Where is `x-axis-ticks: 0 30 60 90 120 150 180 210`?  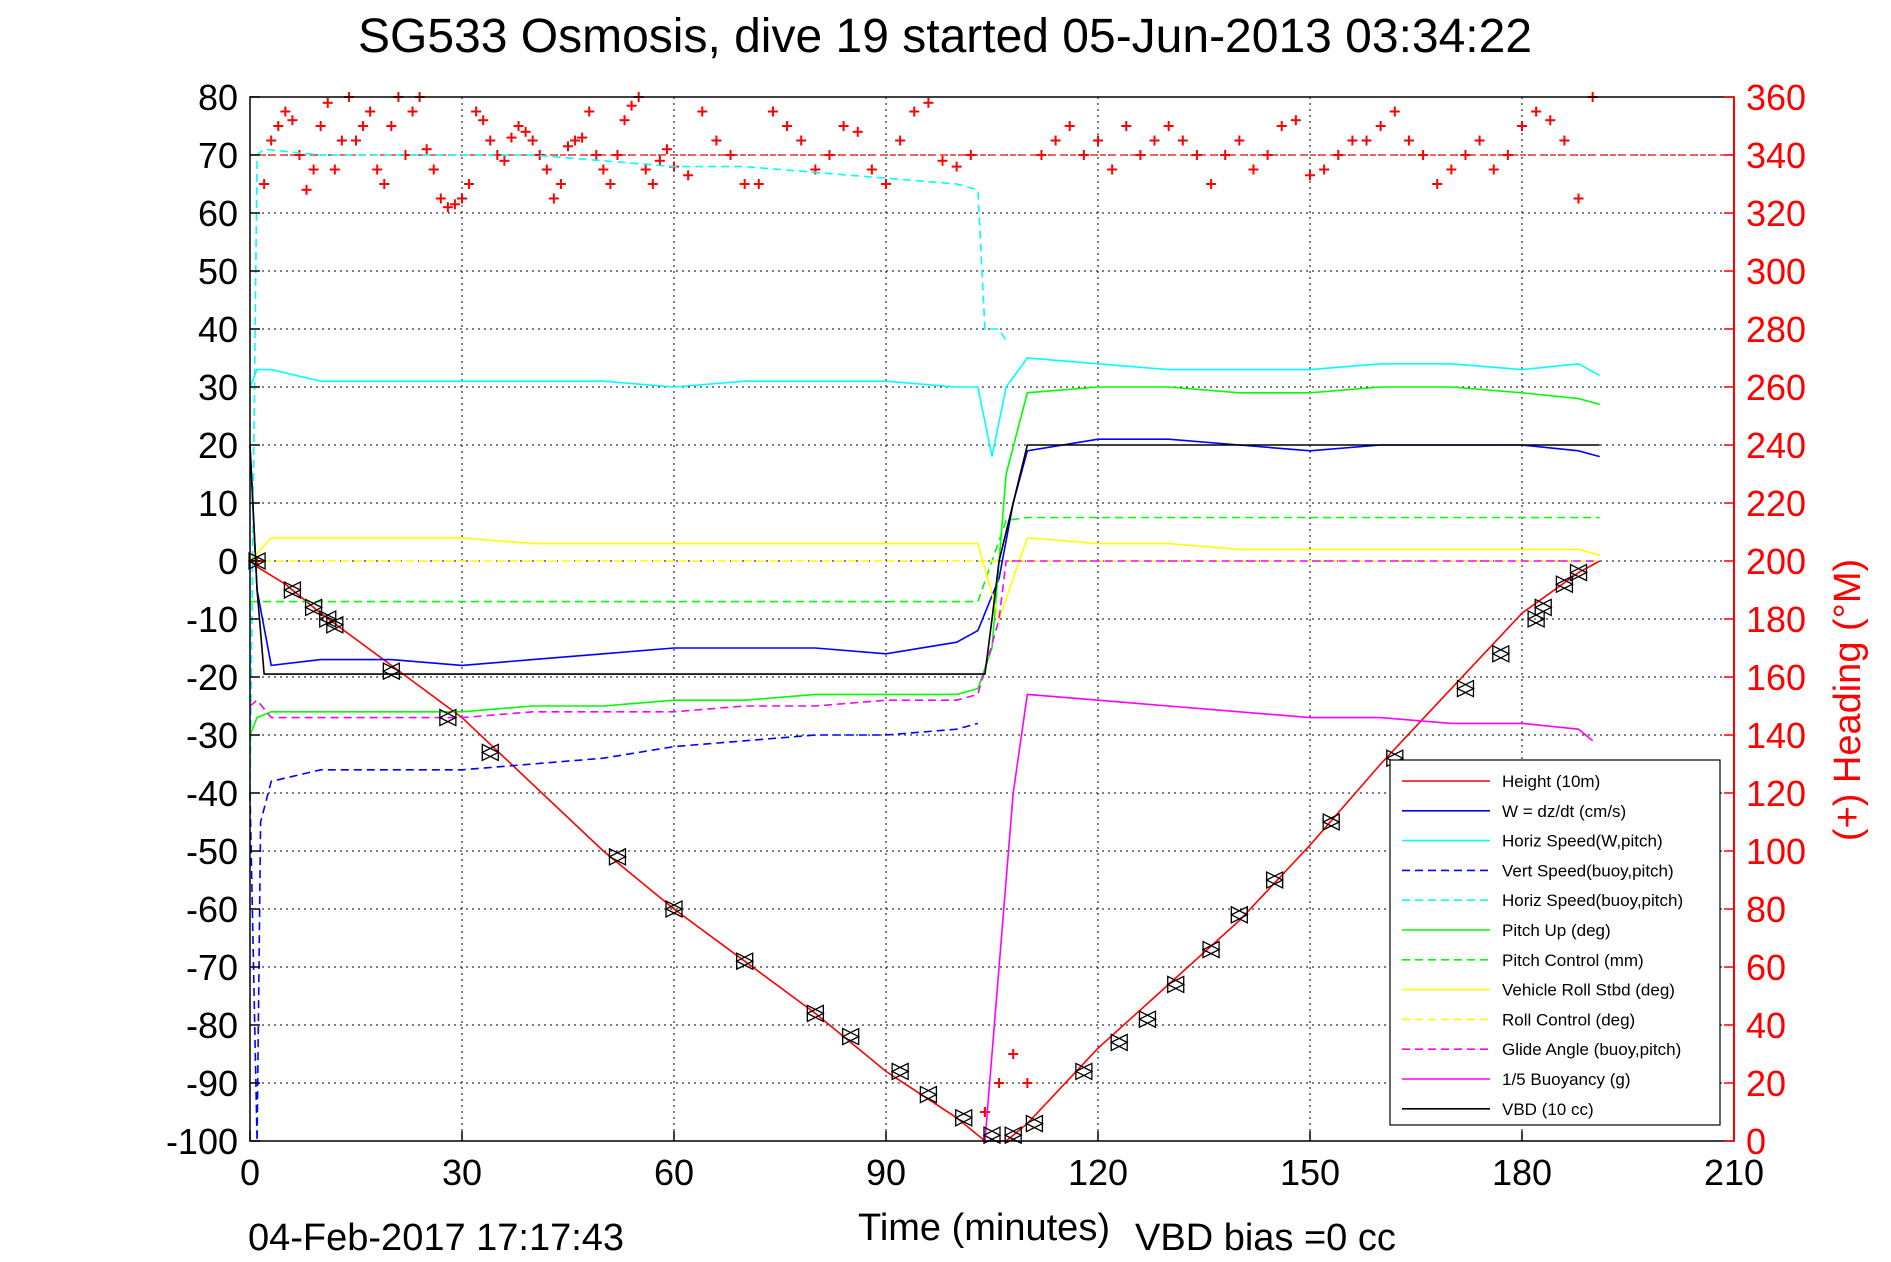
x-axis-ticks: 0 30 60 90 120 150 180 210 is located at coordinates (1002, 1162).